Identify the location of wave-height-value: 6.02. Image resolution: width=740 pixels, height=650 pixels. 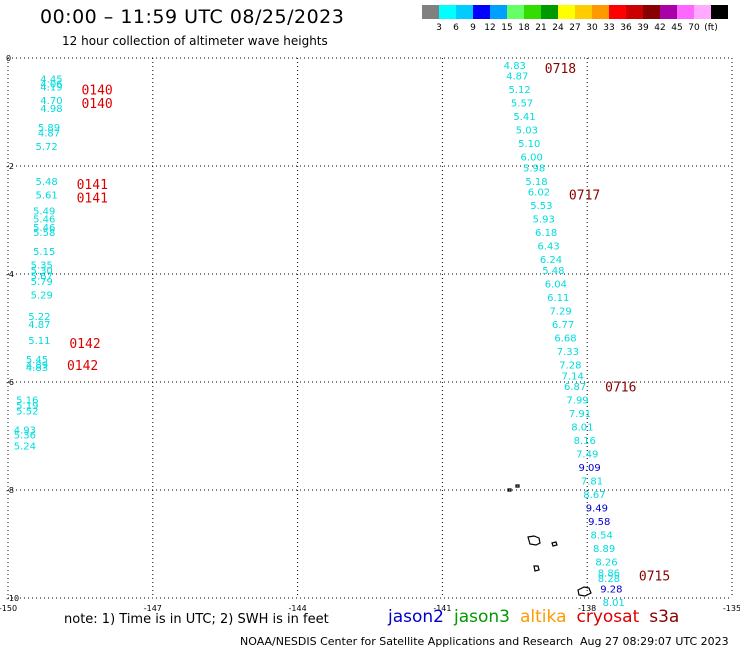
(539, 193).